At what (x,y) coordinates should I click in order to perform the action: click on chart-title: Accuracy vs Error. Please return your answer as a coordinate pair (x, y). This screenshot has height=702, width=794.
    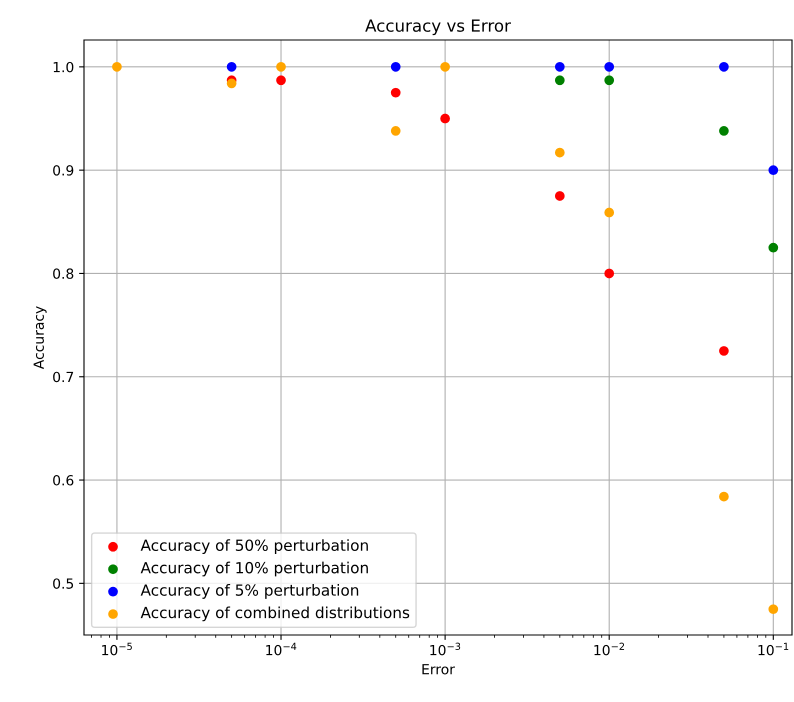
    Looking at the image, I should click on (438, 28).